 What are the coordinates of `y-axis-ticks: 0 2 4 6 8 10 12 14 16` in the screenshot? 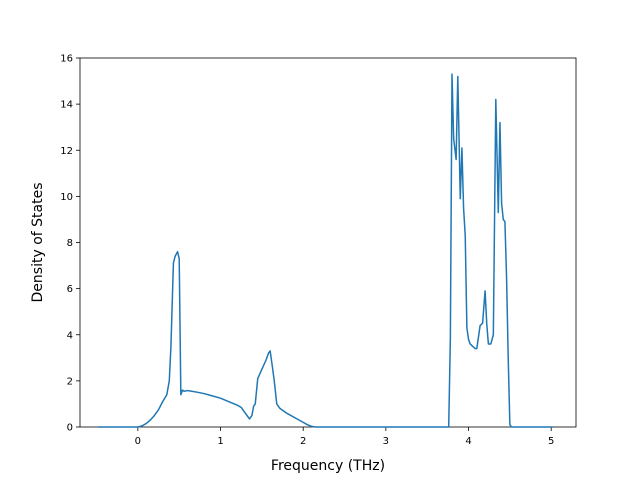 It's located at (70, 244).